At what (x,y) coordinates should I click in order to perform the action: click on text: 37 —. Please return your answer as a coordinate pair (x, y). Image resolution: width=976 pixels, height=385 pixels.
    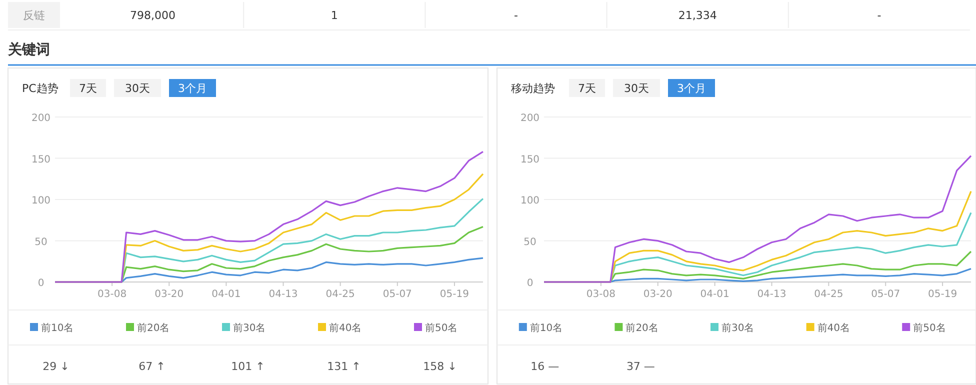
    Looking at the image, I should click on (640, 366).